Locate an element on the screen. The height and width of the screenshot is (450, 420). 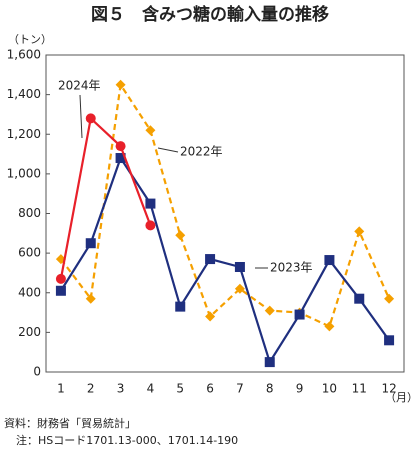
y-tick-label: 1,000 is located at coordinates (24, 173).